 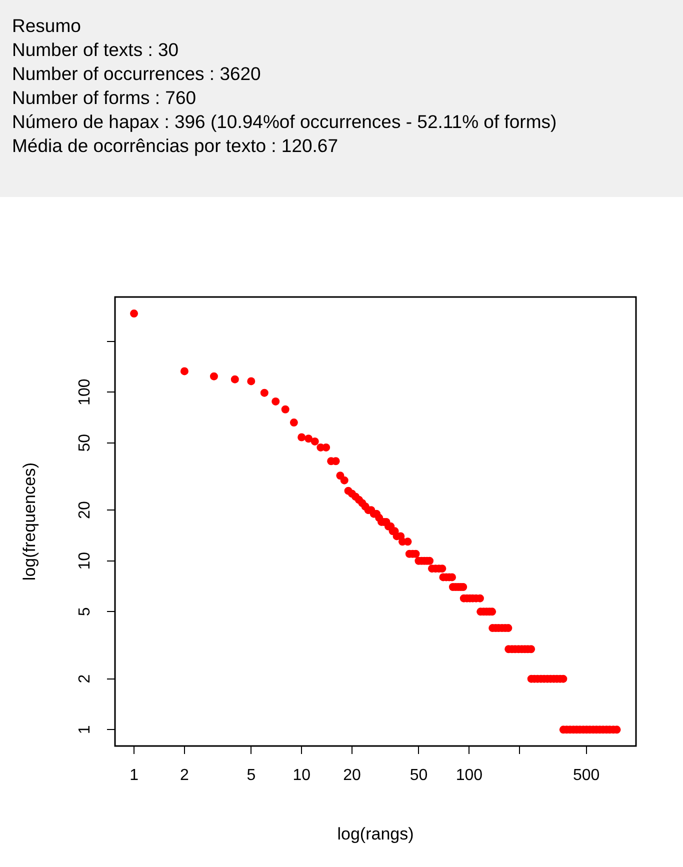 What do you see at coordinates (137, 74) in the screenshot?
I see `text: Number of occurrences : 3620` at bounding box center [137, 74].